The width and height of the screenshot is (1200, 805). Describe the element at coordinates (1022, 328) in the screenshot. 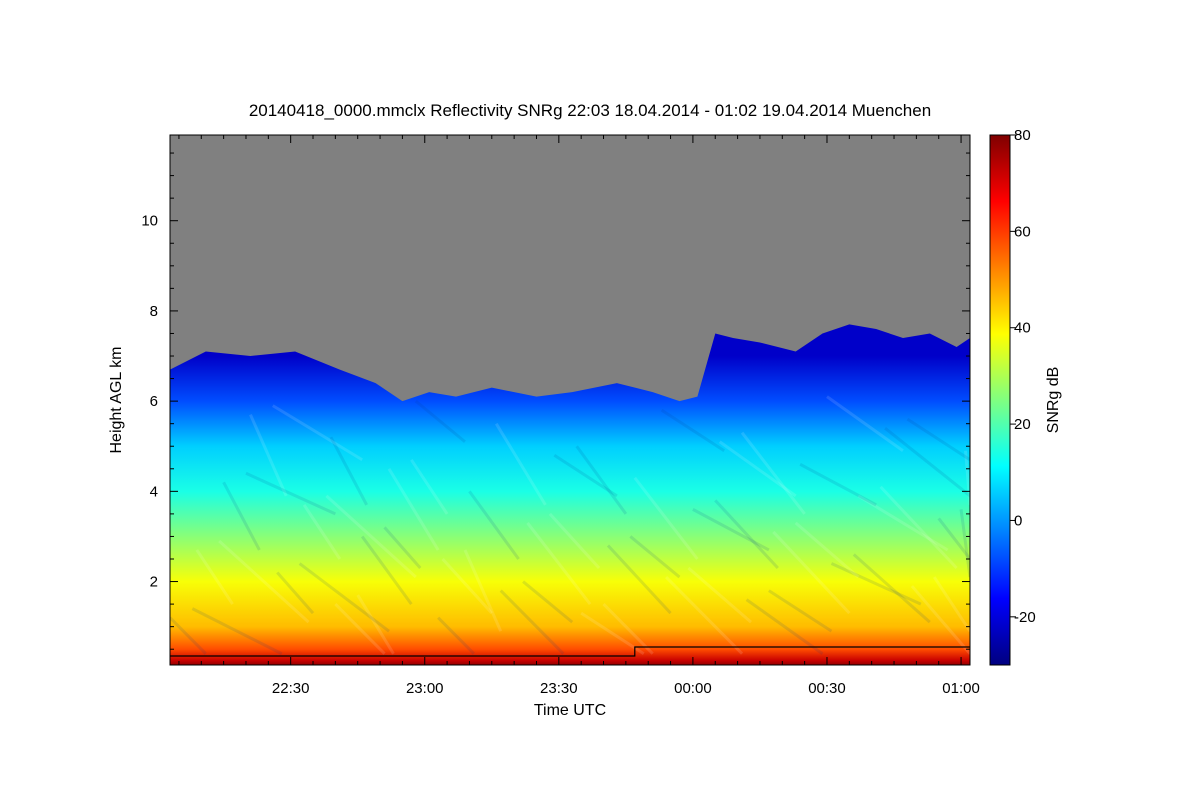

I see `colorbar-tick-label: 40` at that location.